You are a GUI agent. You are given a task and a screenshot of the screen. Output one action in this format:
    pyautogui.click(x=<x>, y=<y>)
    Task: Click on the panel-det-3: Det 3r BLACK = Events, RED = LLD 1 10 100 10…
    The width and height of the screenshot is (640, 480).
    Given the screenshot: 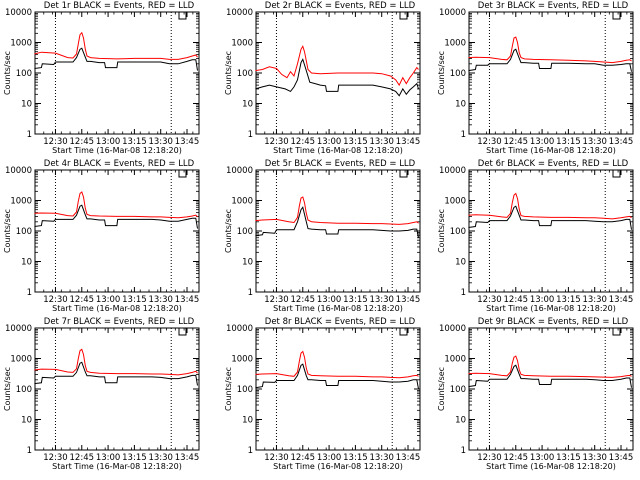 What is the action you would take?
    pyautogui.click(x=535, y=78)
    